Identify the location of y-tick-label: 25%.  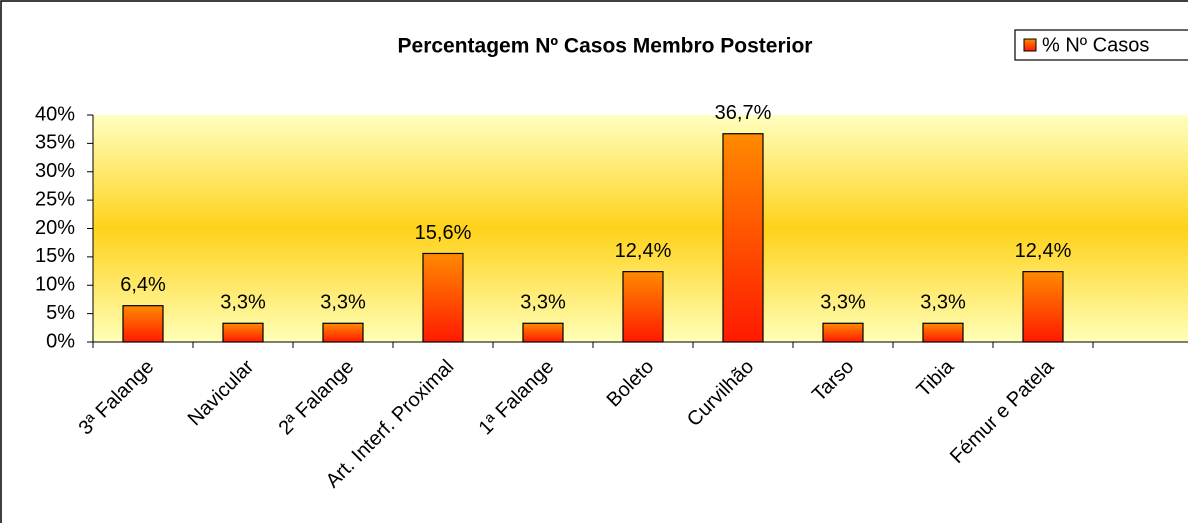
(55, 199).